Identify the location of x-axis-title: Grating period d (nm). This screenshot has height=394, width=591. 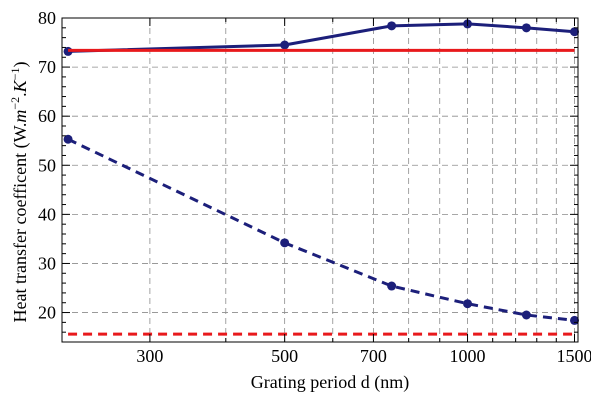
(330, 382).